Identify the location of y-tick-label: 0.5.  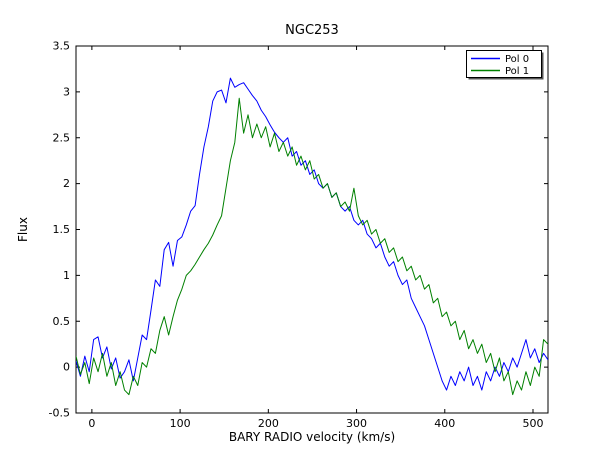
(62, 321).